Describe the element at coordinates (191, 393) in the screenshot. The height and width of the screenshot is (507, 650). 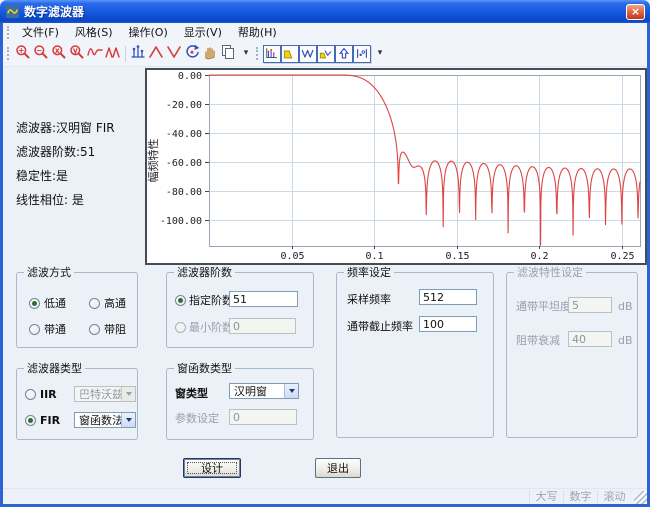
I see `window-type-label: 窗类型` at that location.